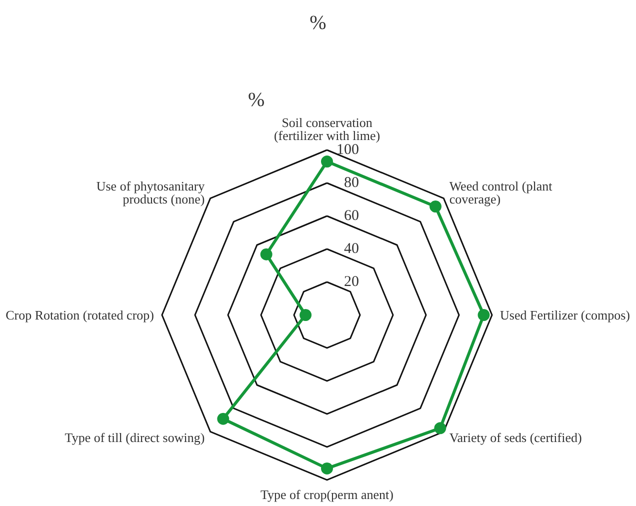  Describe the element at coordinates (515, 437) in the screenshot. I see `spoke-label: Variety of seds (certified)` at that location.